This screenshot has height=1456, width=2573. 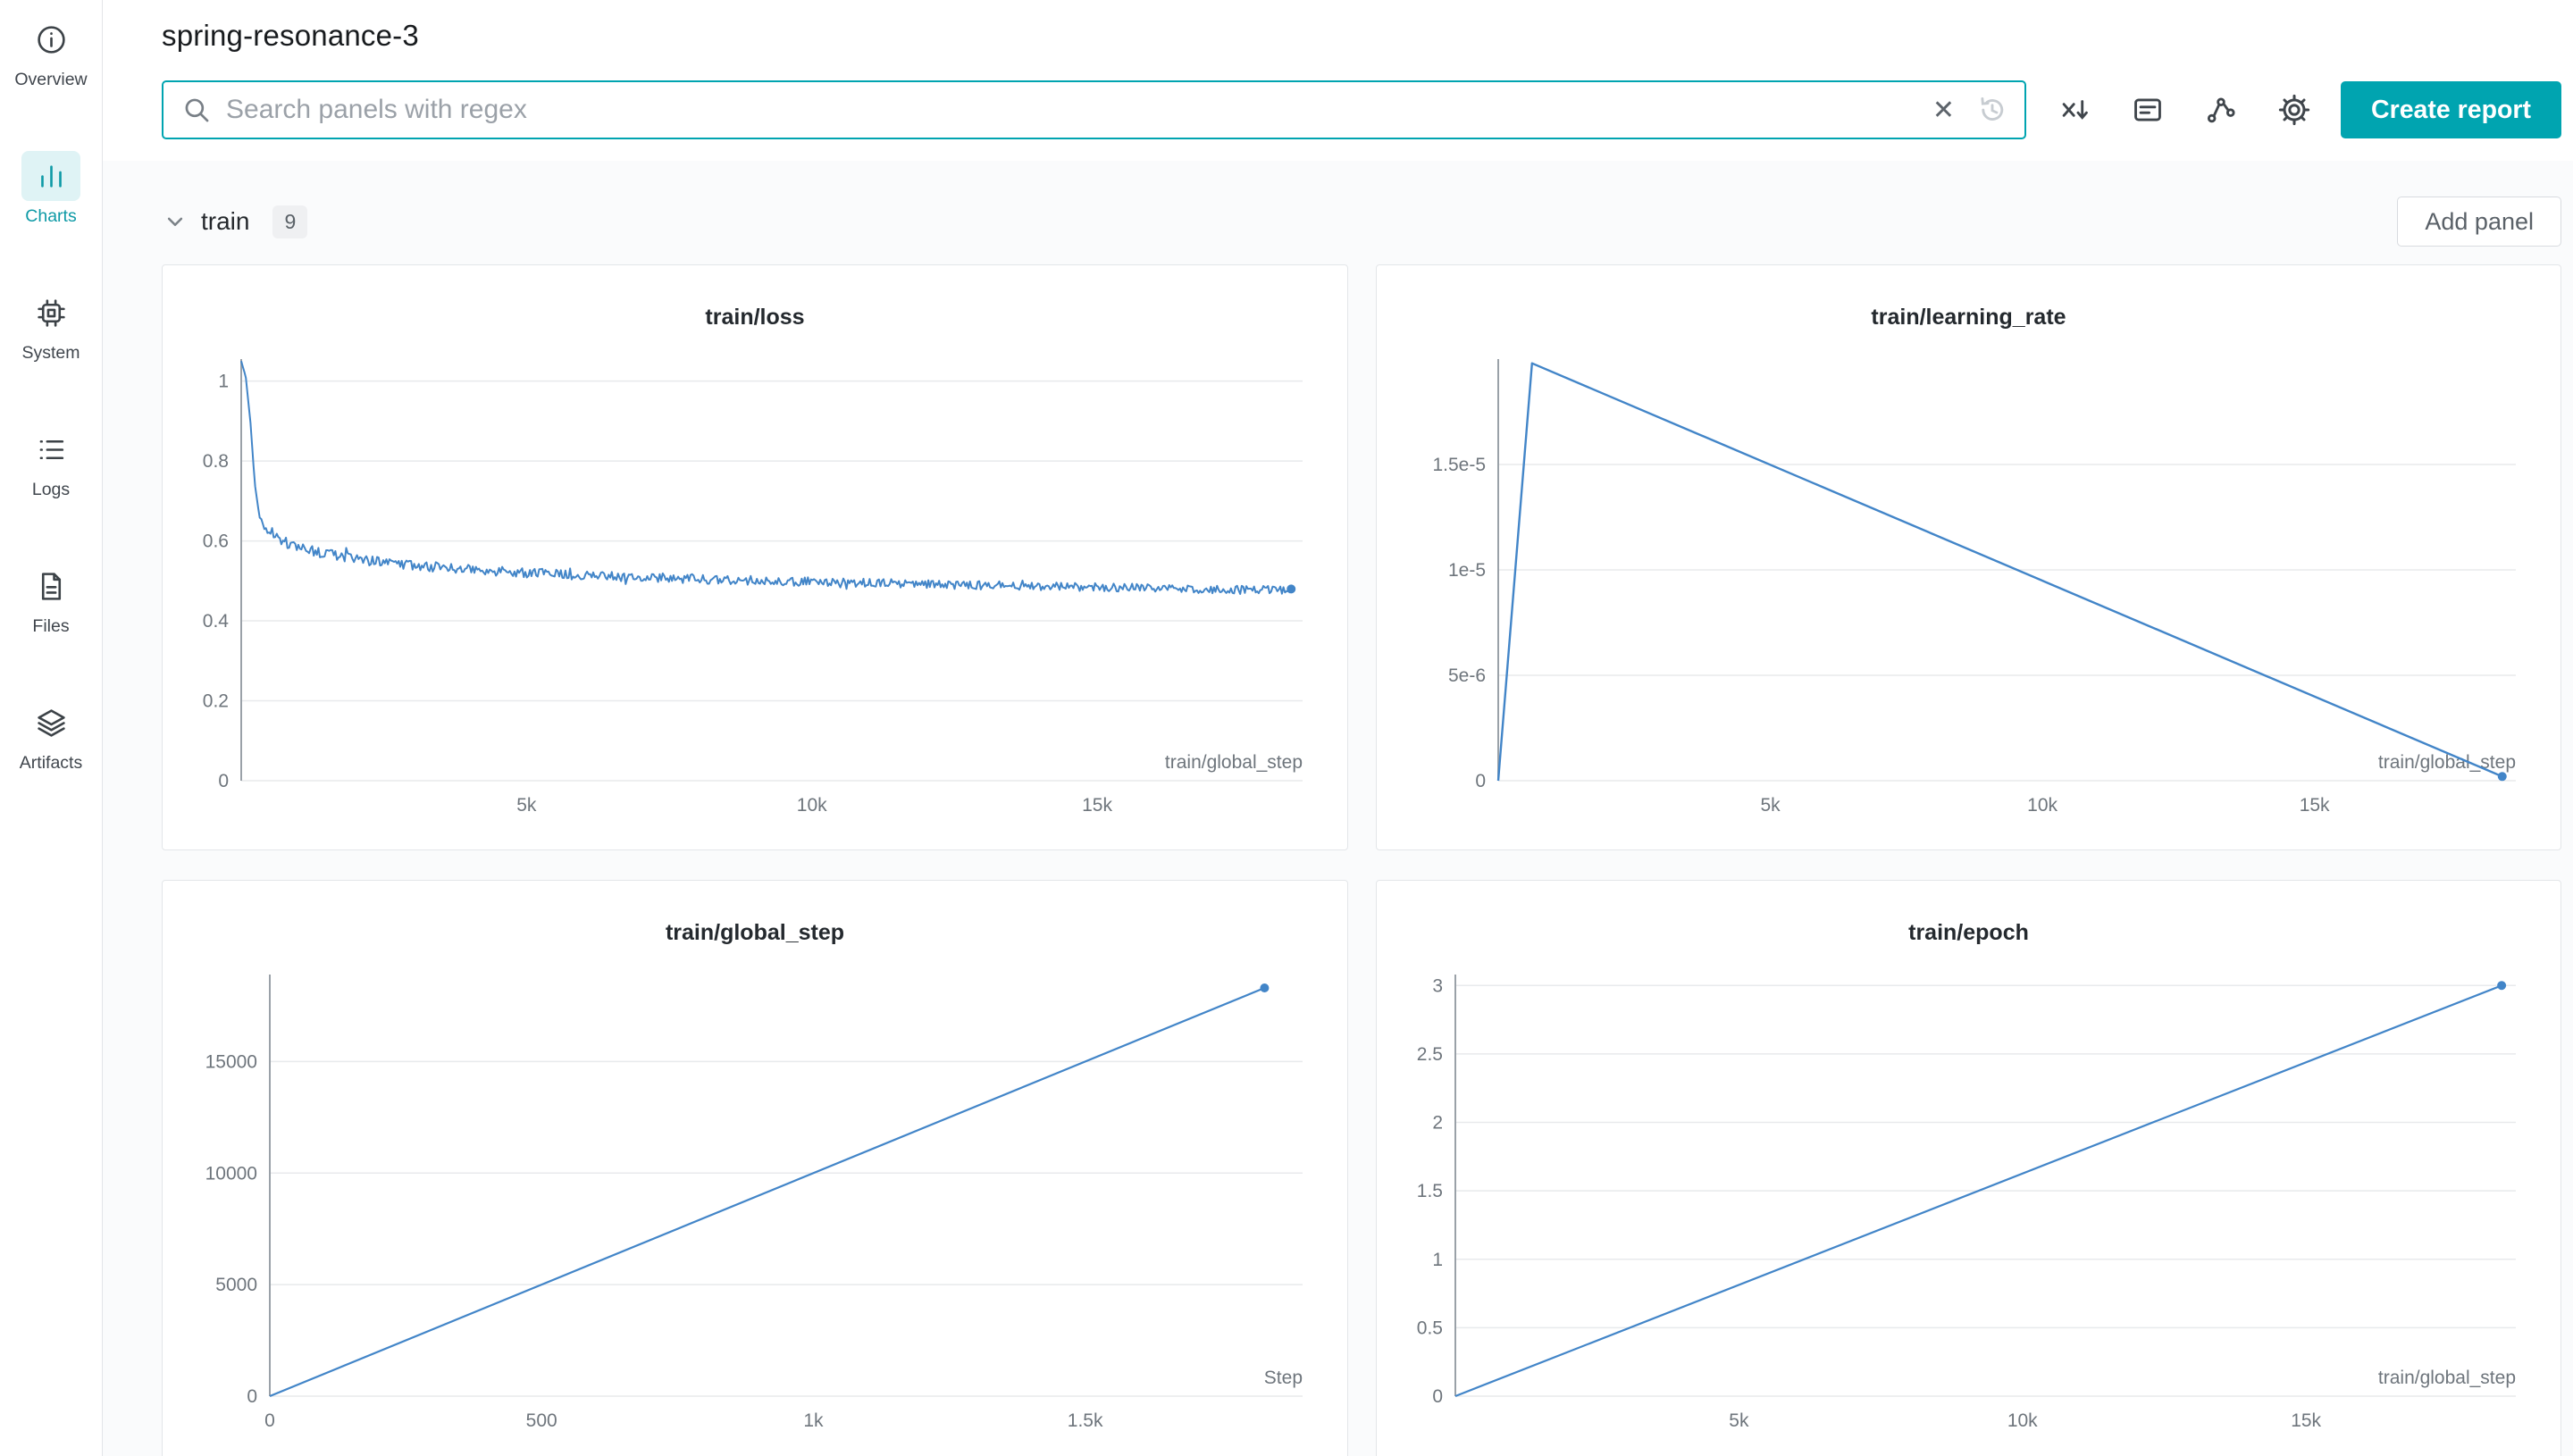 I want to click on search-panel-box: ✕, so click(x=1094, y=109).